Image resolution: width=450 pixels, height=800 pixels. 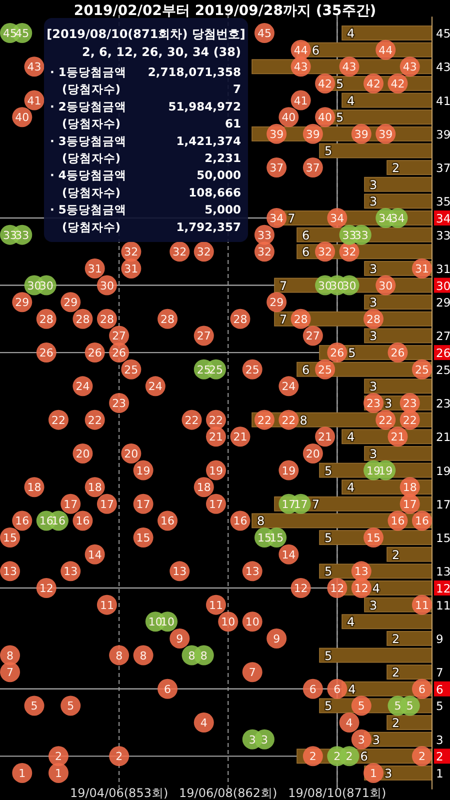 What do you see at coordinates (204, 106) in the screenshot?
I see `annotation: 51,984,972` at bounding box center [204, 106].